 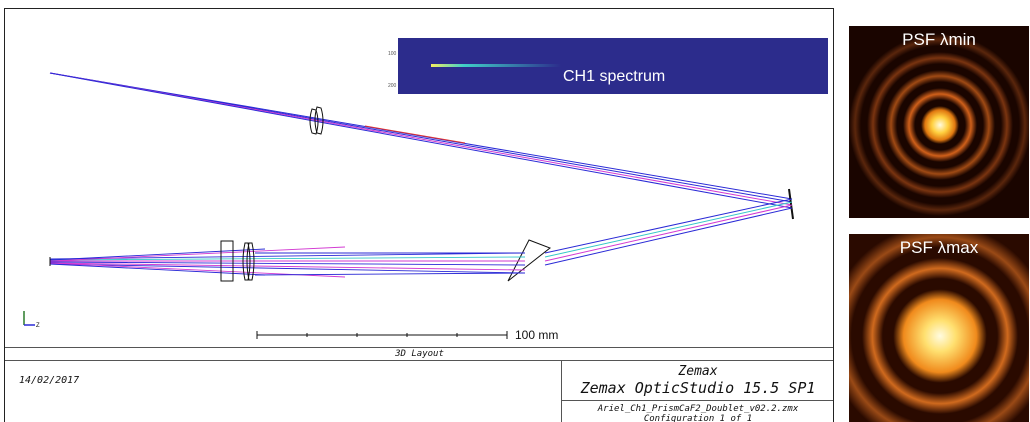 I want to click on axis-label: Z, so click(x=38, y=326).